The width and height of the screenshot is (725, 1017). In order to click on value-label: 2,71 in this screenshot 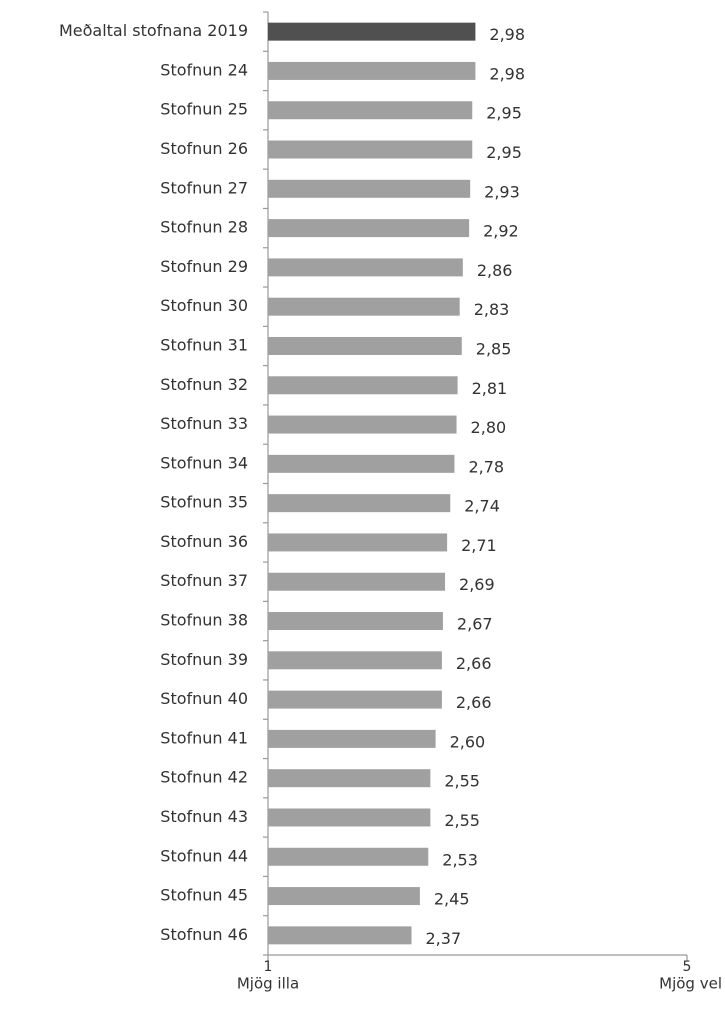, I will do `click(479, 545)`.